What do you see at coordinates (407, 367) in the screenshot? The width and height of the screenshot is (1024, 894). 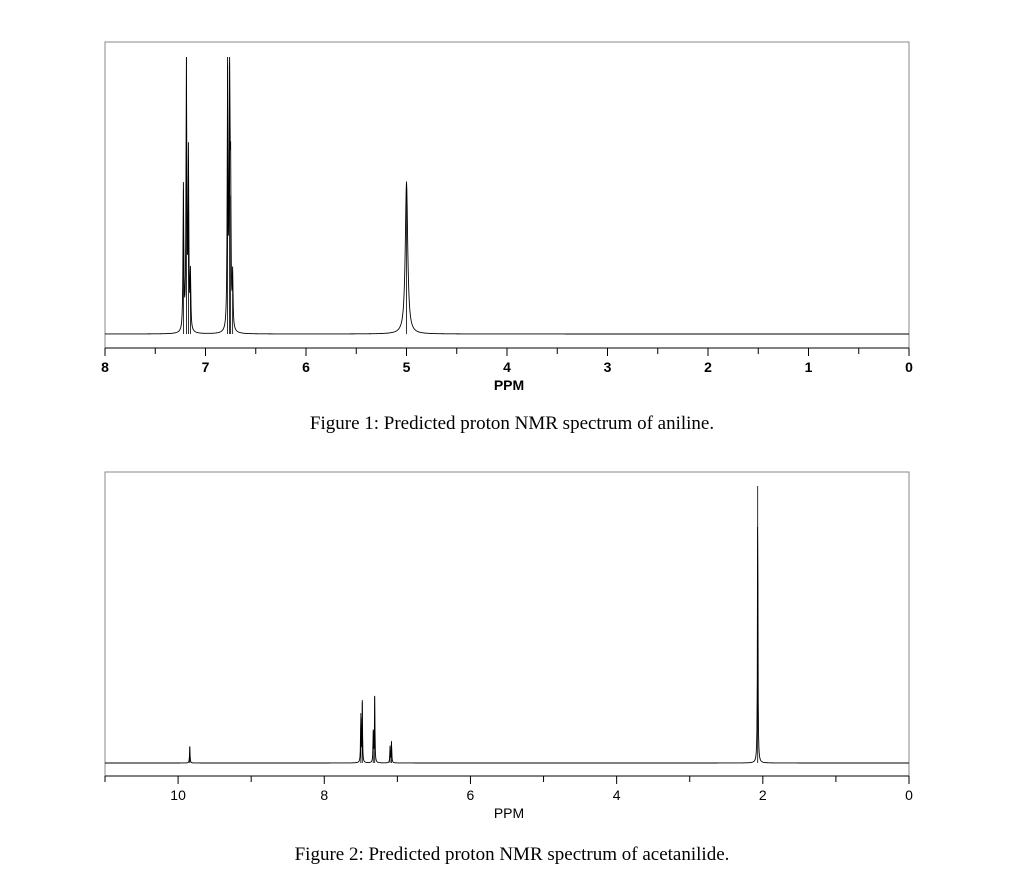 I see `tick-label: 5` at bounding box center [407, 367].